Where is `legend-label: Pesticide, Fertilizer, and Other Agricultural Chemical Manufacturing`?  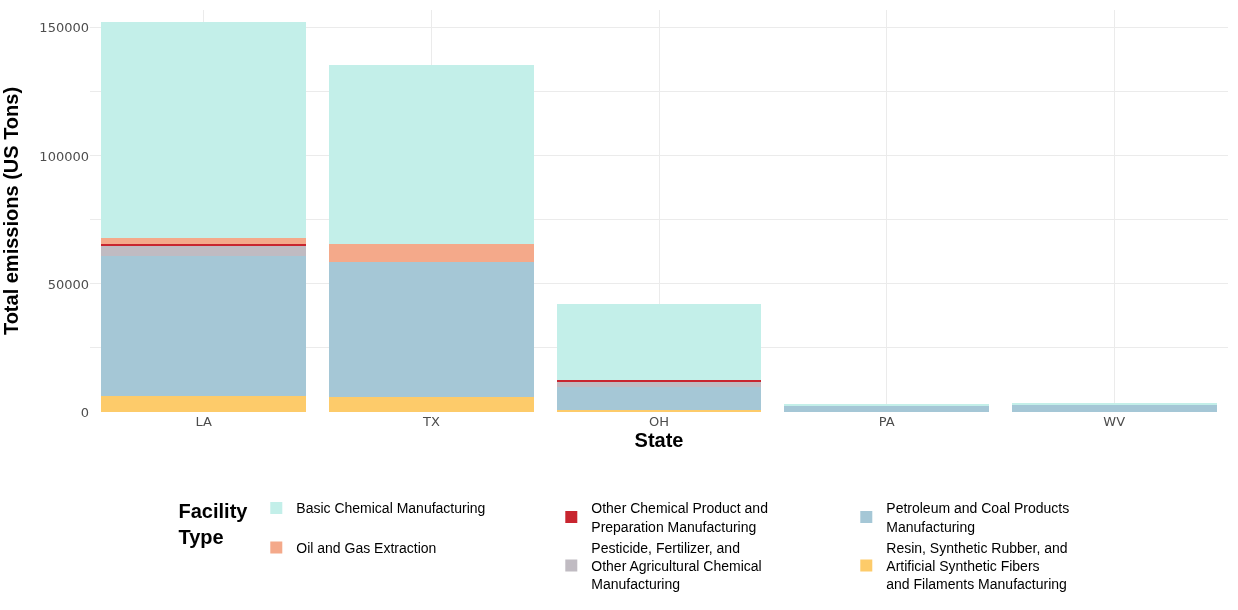
legend-label: Pesticide, Fertilizer, and Other Agricultural Chemical Manufacturing is located at coordinates (676, 566).